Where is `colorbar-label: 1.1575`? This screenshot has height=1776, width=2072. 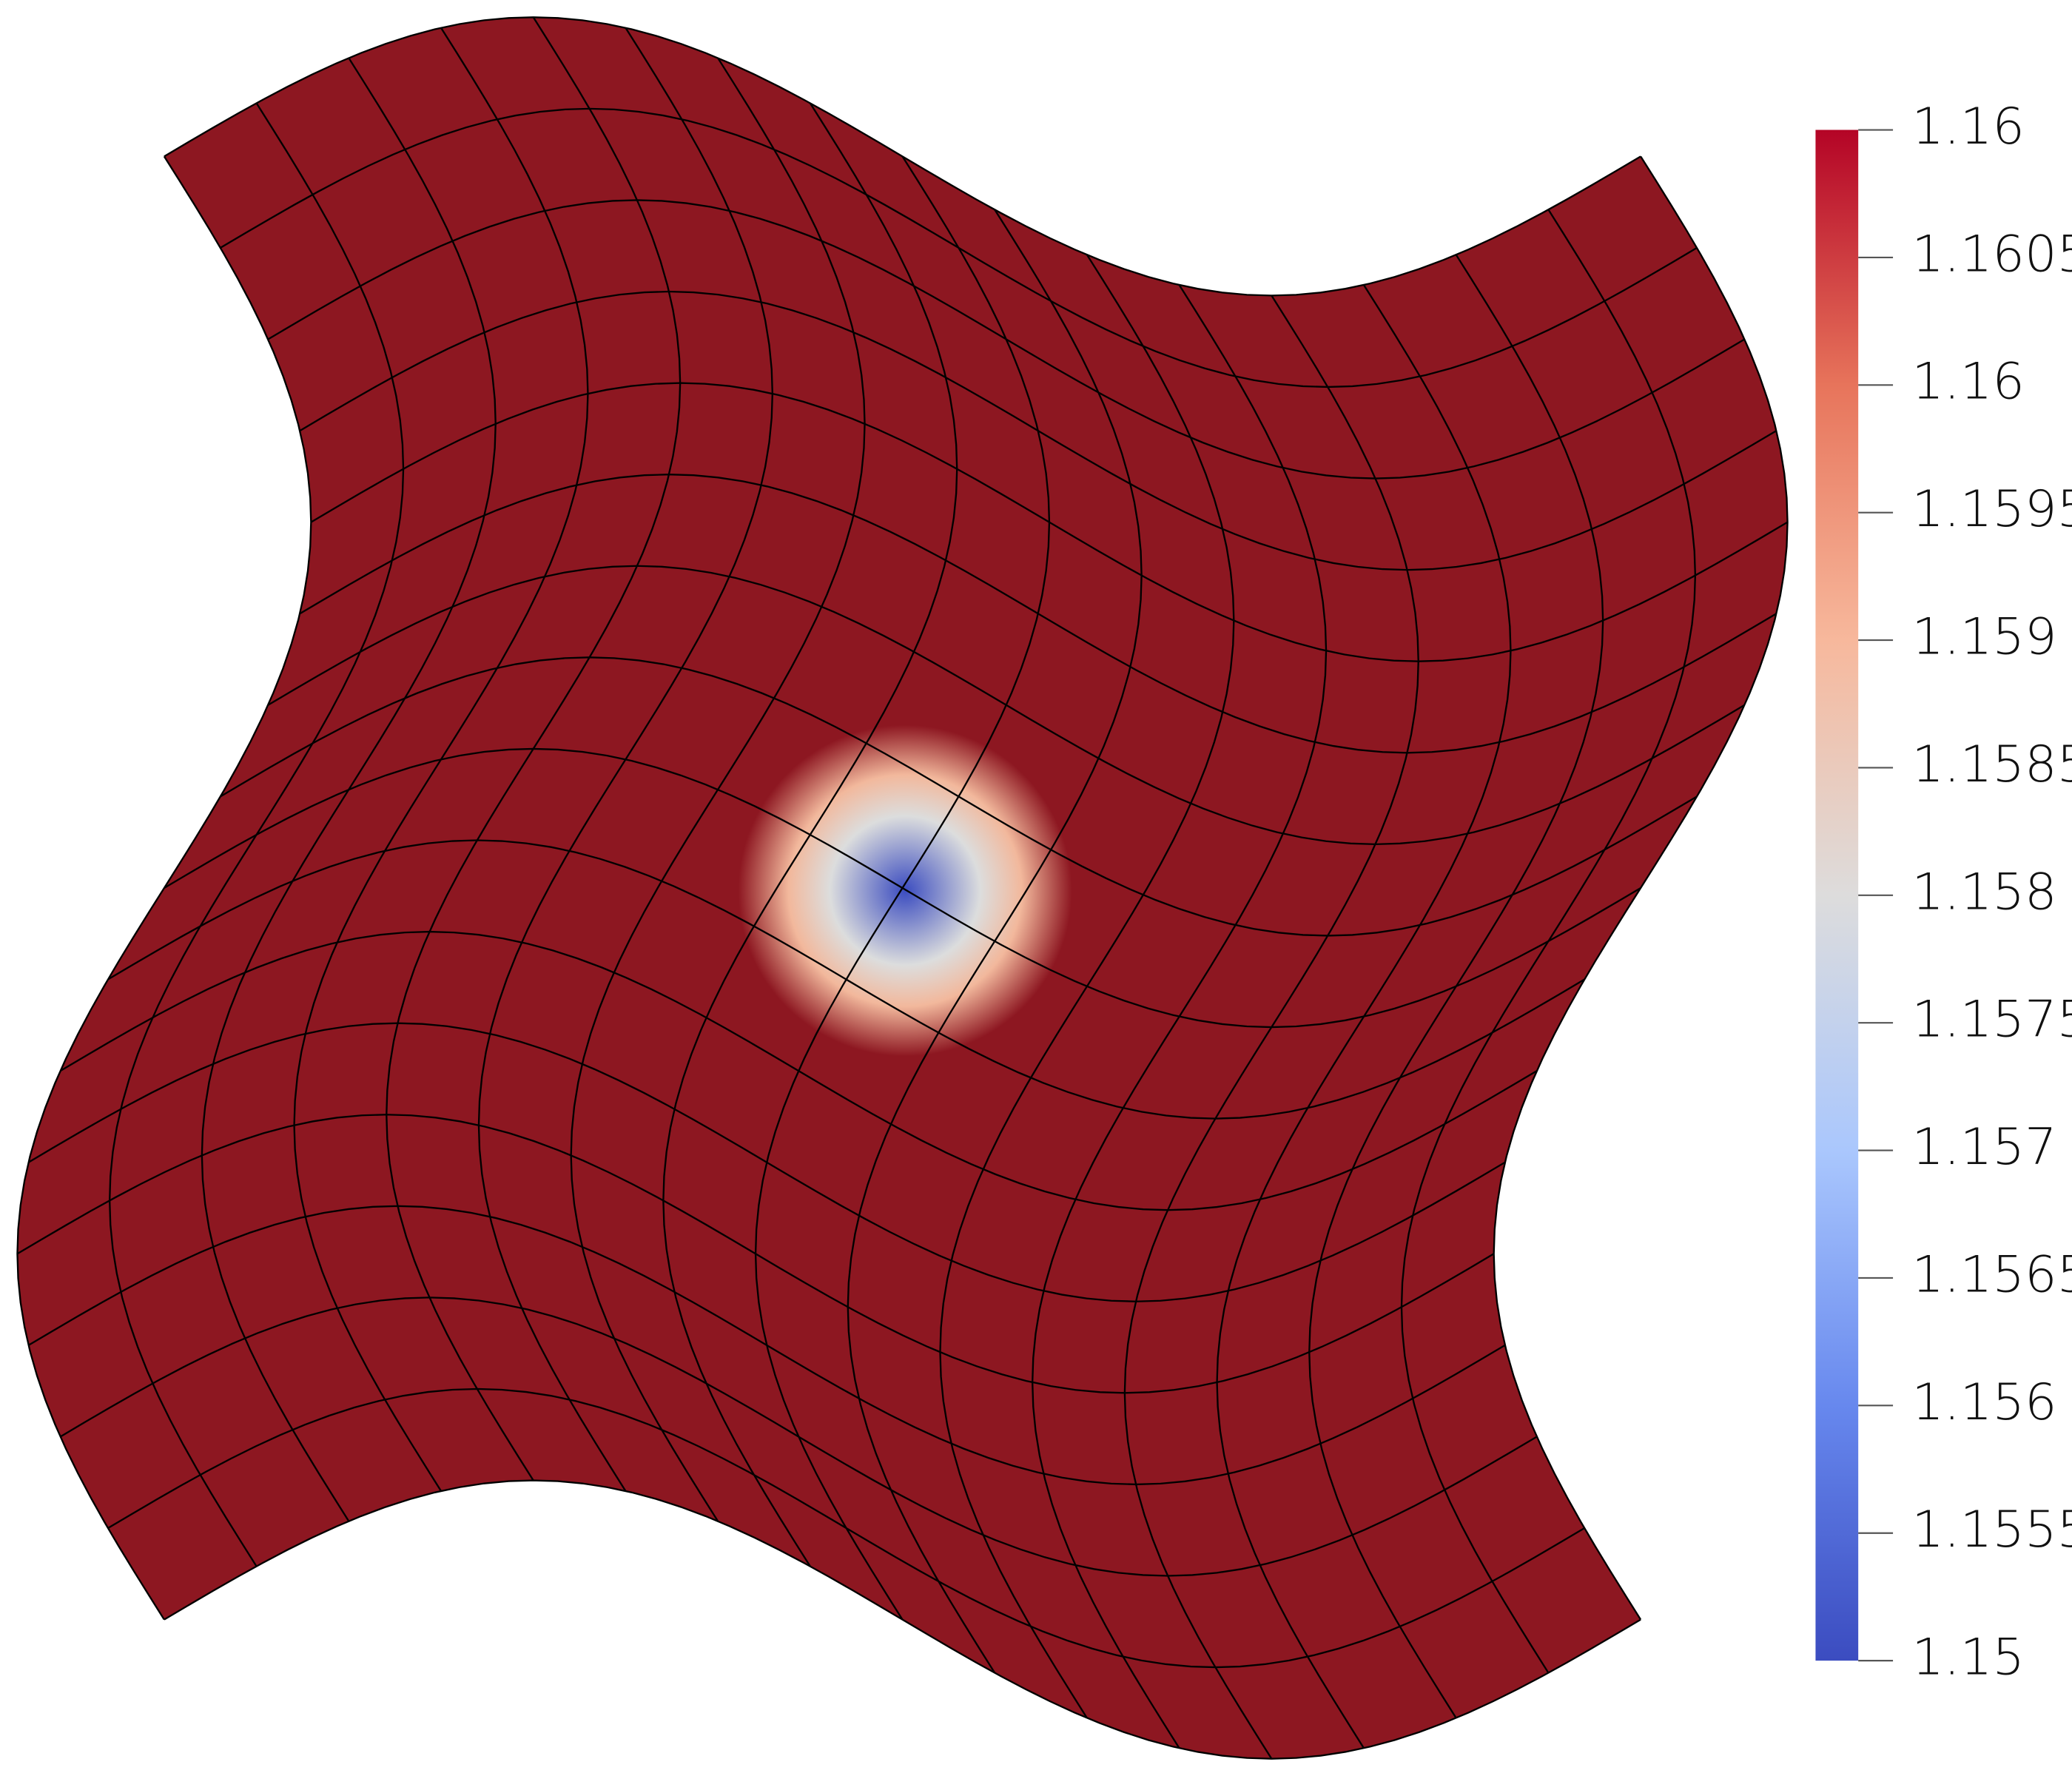
colorbar-label: 1.1575 is located at coordinates (1991, 1020).